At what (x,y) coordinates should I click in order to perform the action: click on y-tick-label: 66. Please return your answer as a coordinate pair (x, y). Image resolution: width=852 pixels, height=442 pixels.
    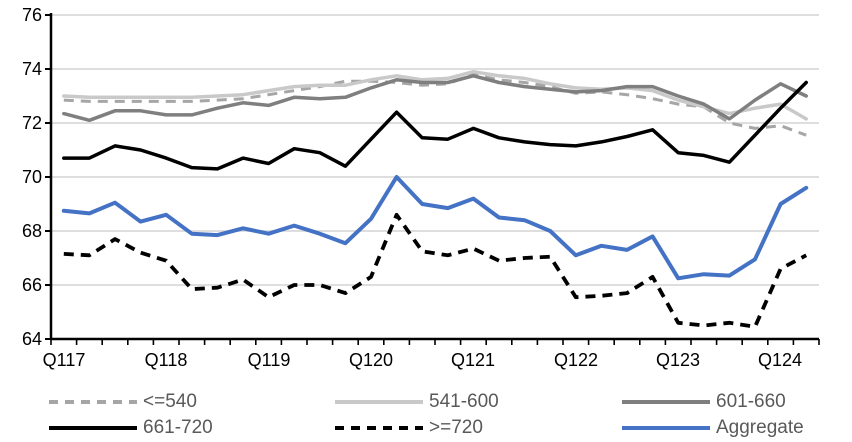
    Looking at the image, I should click on (31, 285).